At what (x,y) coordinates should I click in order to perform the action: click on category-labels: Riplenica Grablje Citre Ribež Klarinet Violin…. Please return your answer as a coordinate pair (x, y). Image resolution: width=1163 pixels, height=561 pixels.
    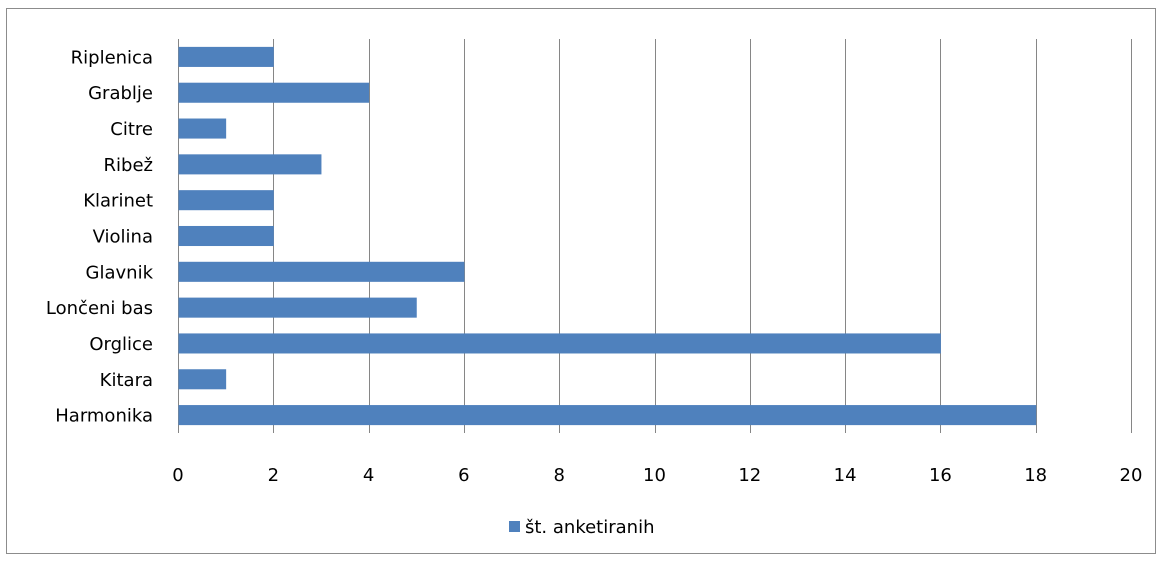
    Looking at the image, I should click on (100, 236).